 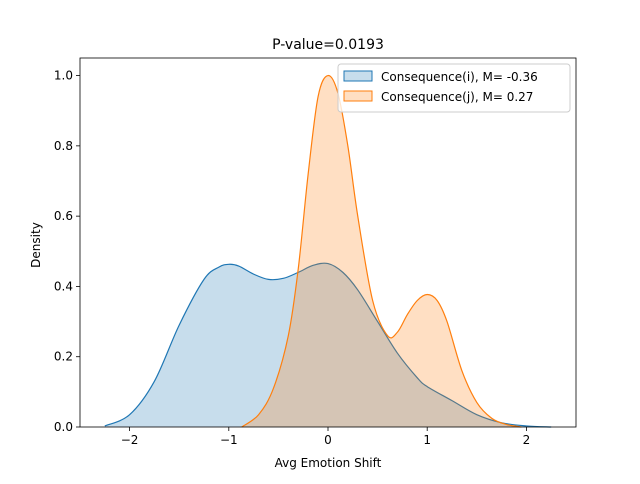 I want to click on legend-box, so click(x=454, y=88).